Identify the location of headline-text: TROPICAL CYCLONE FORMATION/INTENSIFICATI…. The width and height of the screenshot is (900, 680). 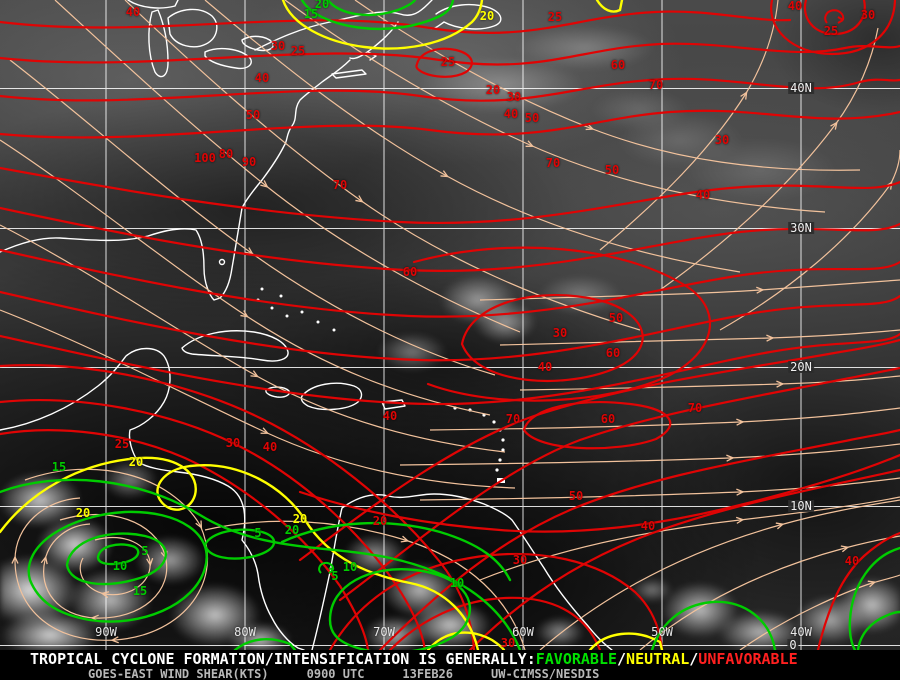
(283, 658).